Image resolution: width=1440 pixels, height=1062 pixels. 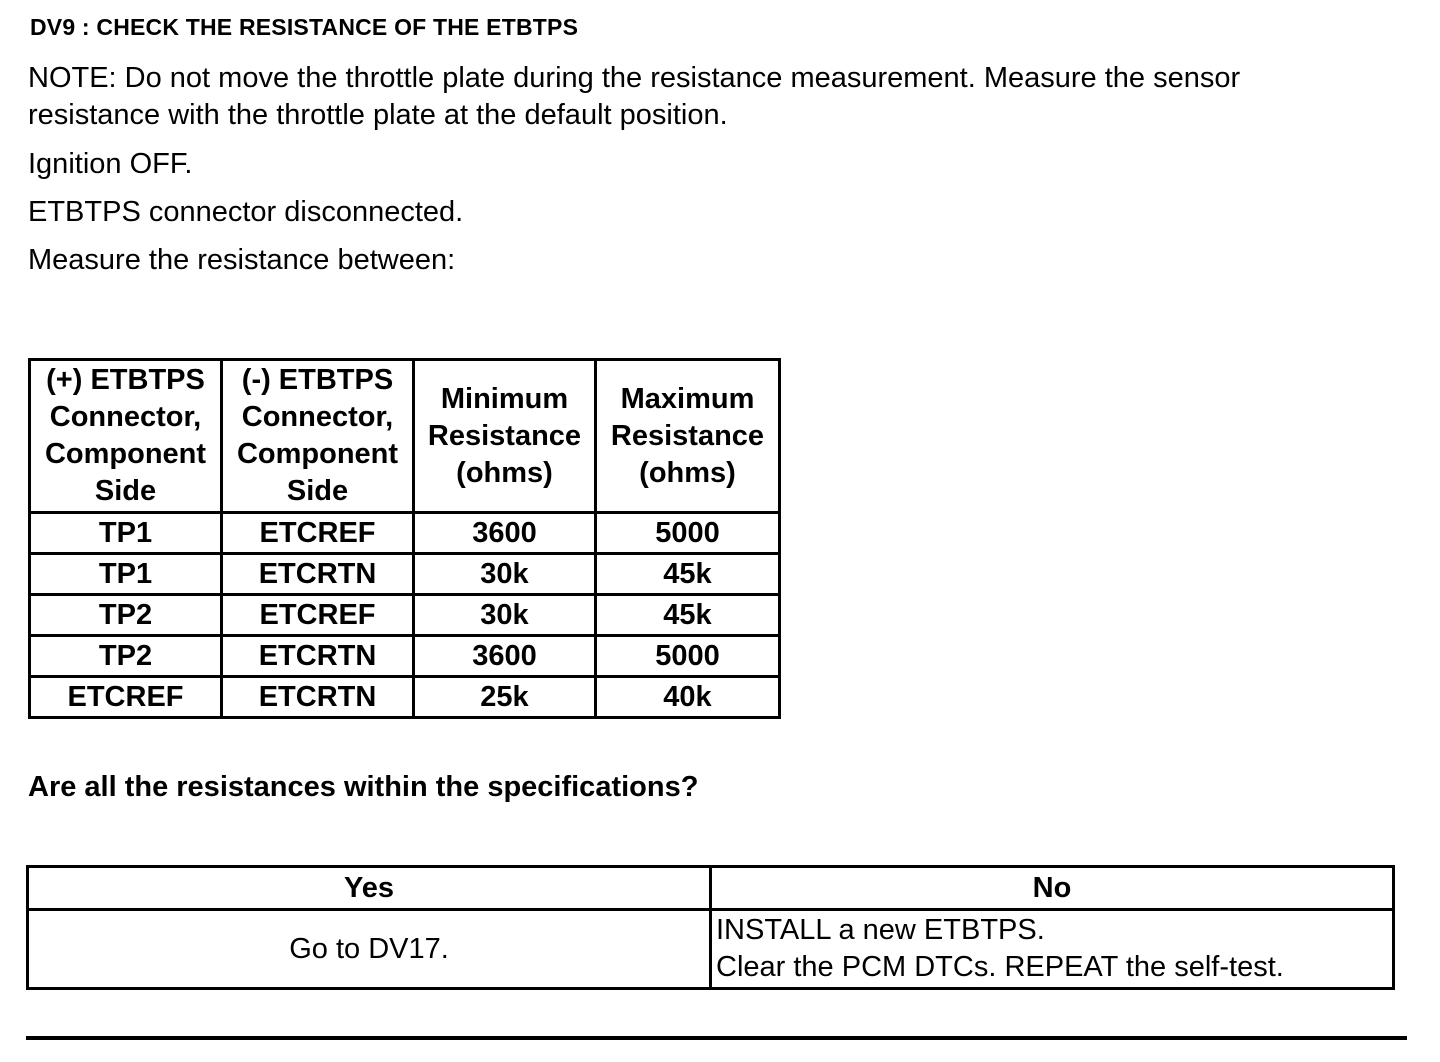 What do you see at coordinates (504, 697) in the screenshot?
I see `table-cell: 25k` at bounding box center [504, 697].